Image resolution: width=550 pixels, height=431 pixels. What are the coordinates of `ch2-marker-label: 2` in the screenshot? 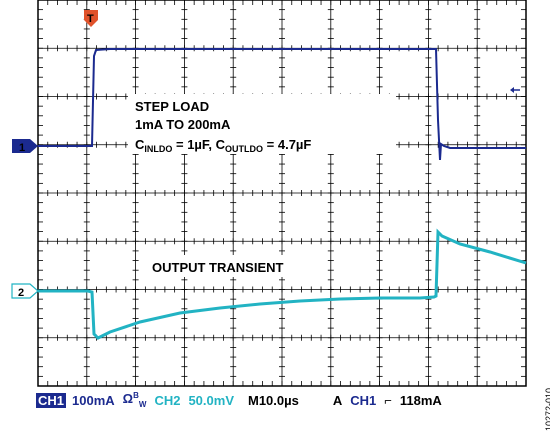 It's located at (21, 293).